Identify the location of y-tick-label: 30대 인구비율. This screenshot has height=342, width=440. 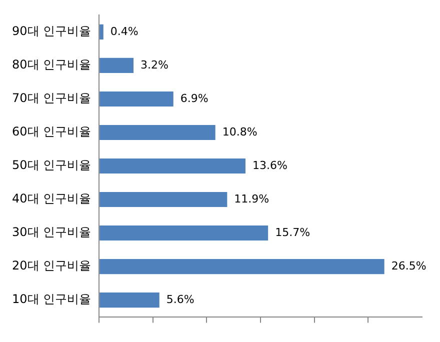
(52, 232).